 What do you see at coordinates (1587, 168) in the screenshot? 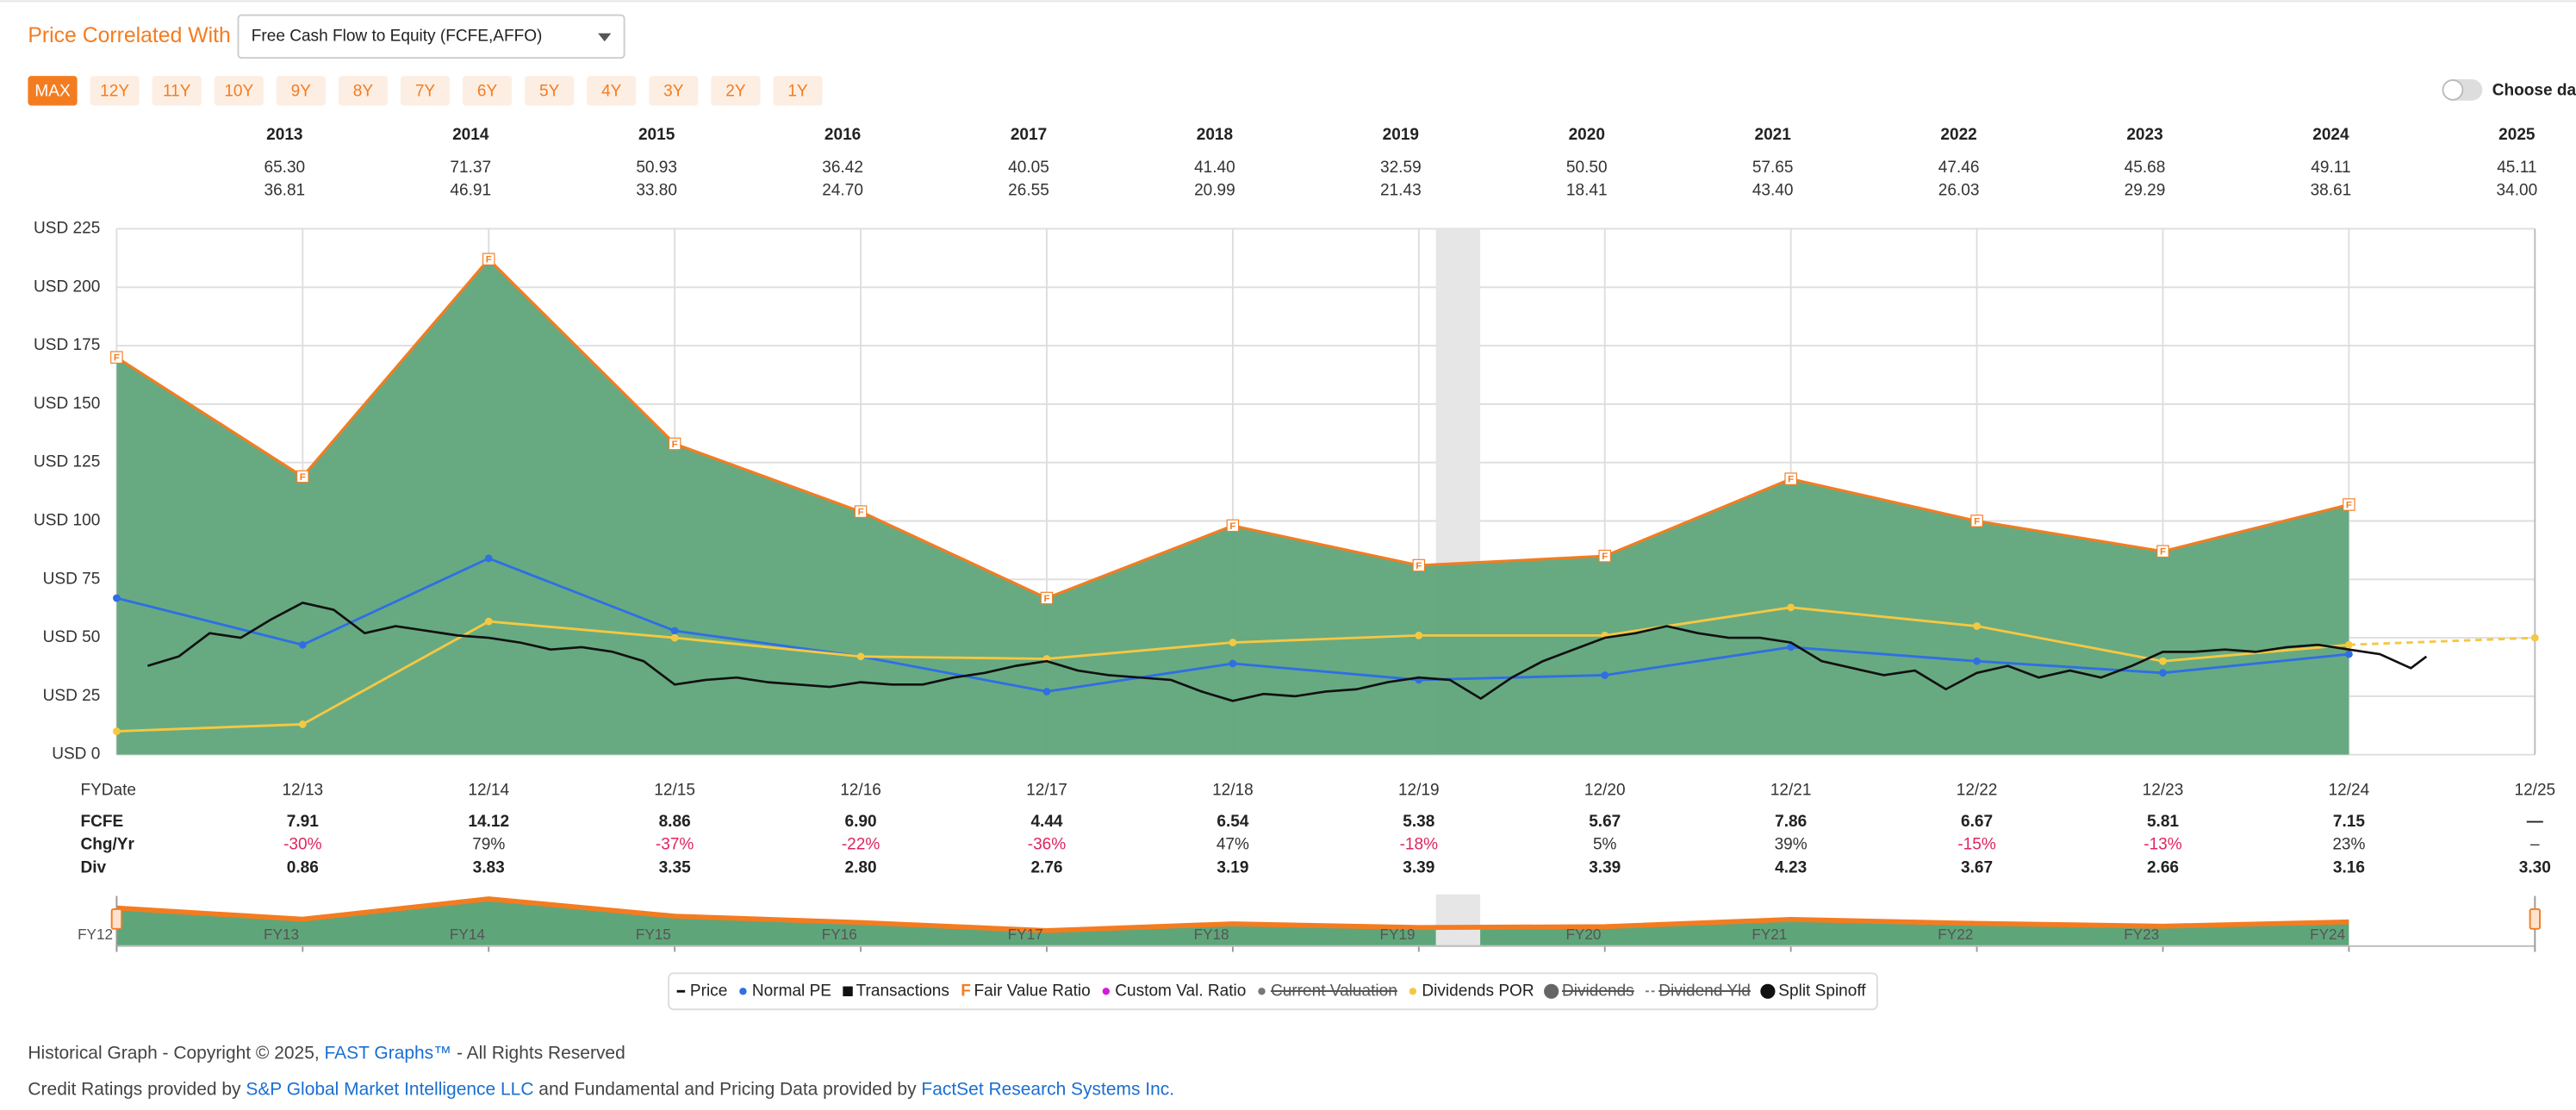
I see `year-high: 50.50` at bounding box center [1587, 168].